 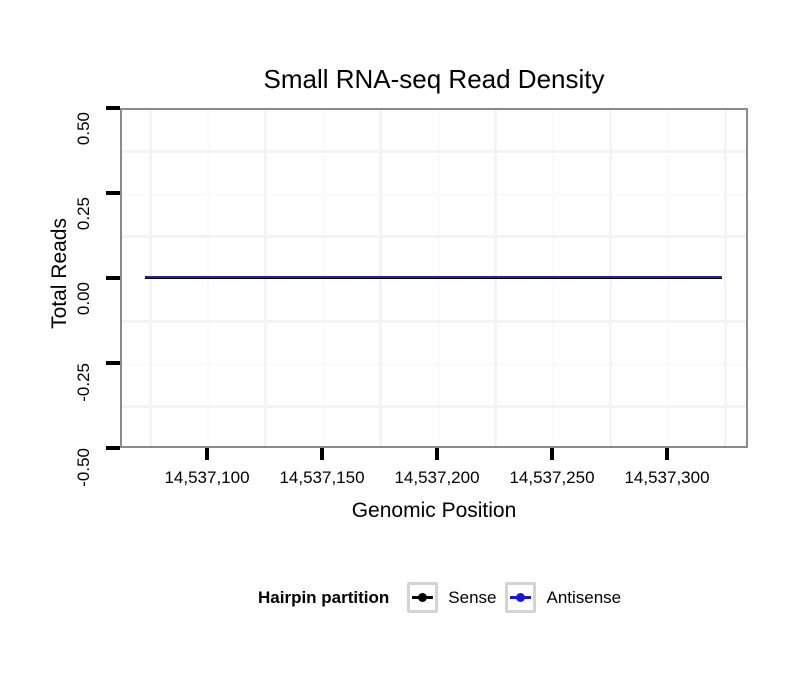 I want to click on chart-title: Small RNA-seq Read Density, so click(x=434, y=79).